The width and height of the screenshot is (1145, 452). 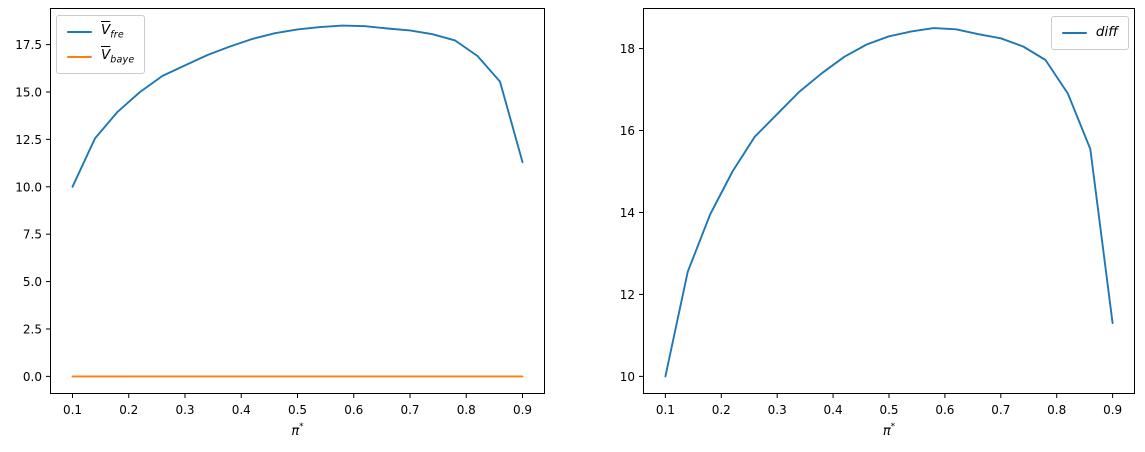 What do you see at coordinates (28, 45) in the screenshot?
I see `y-tick-label: 17.5` at bounding box center [28, 45].